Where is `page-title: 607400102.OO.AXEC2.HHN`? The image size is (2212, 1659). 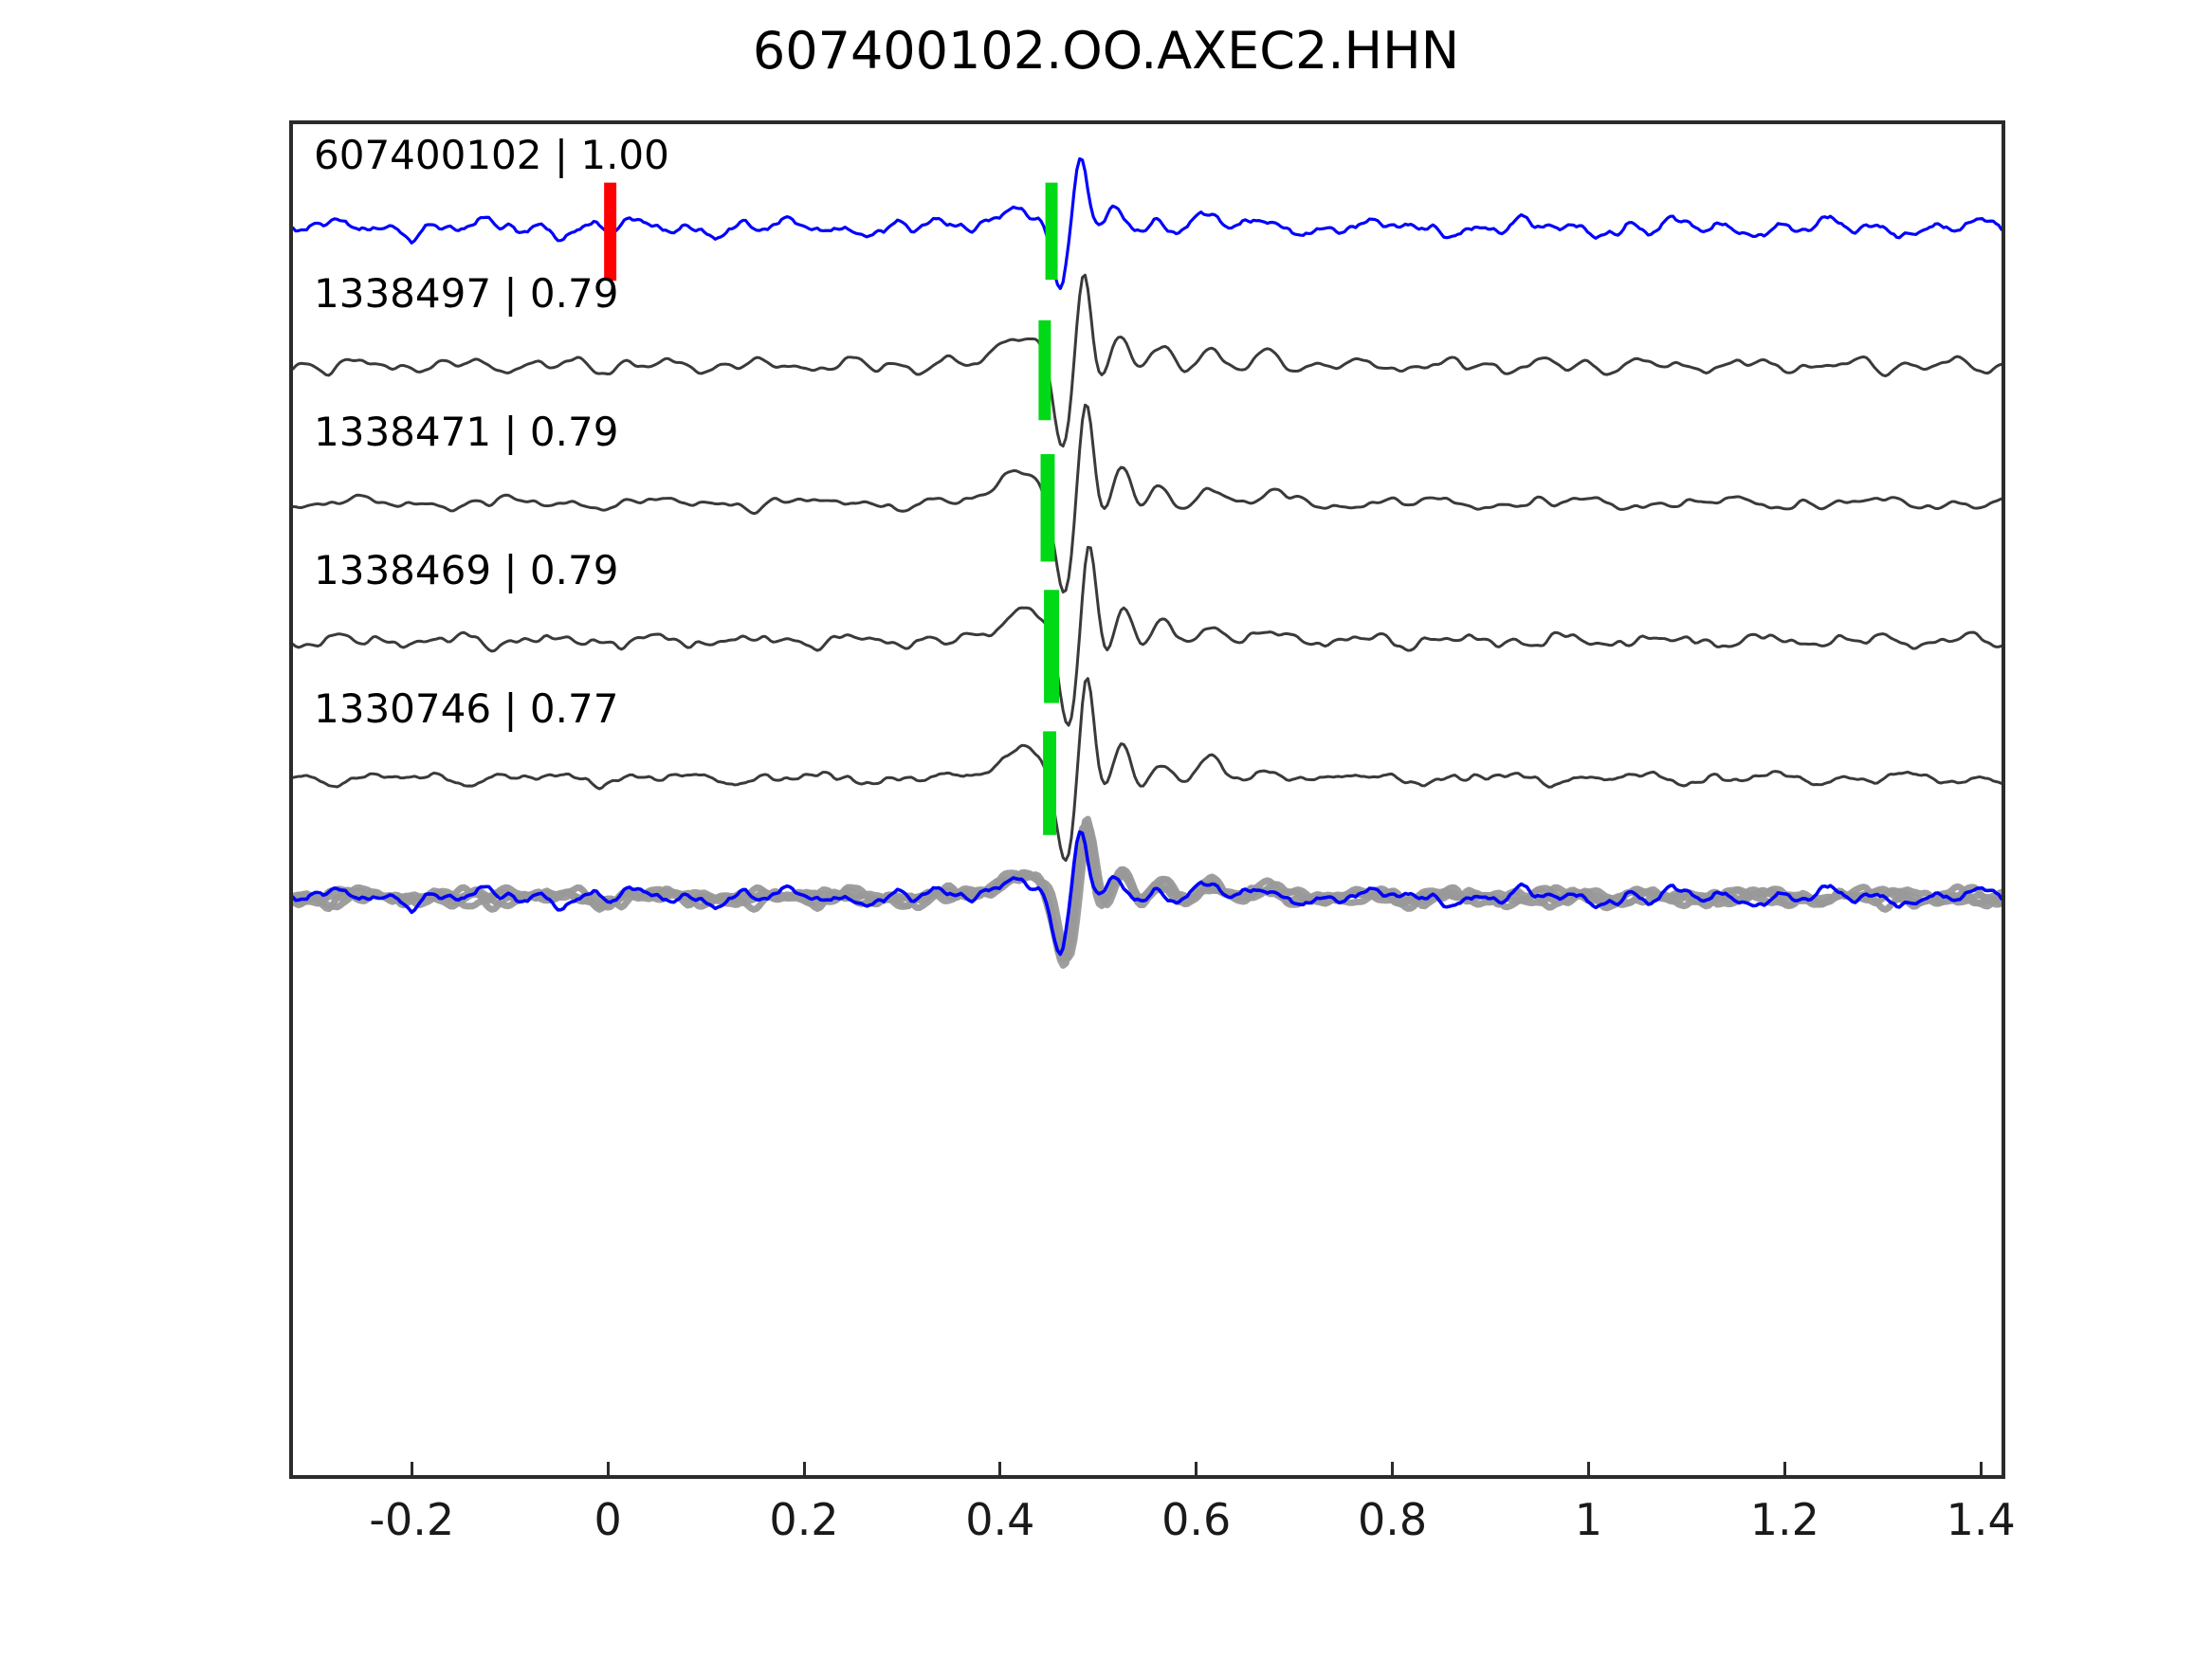 page-title: 607400102.OO.AXEC2.HHN is located at coordinates (1106, 51).